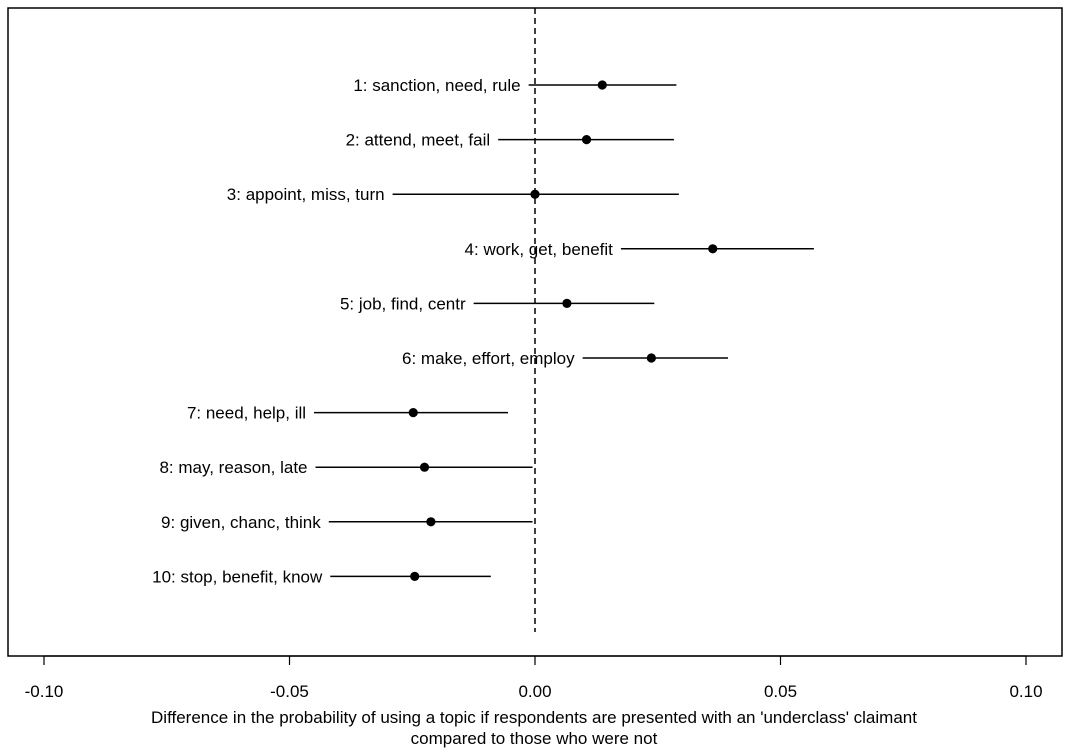  What do you see at coordinates (44, 691) in the screenshot?
I see `x-tick-label: -0.10` at bounding box center [44, 691].